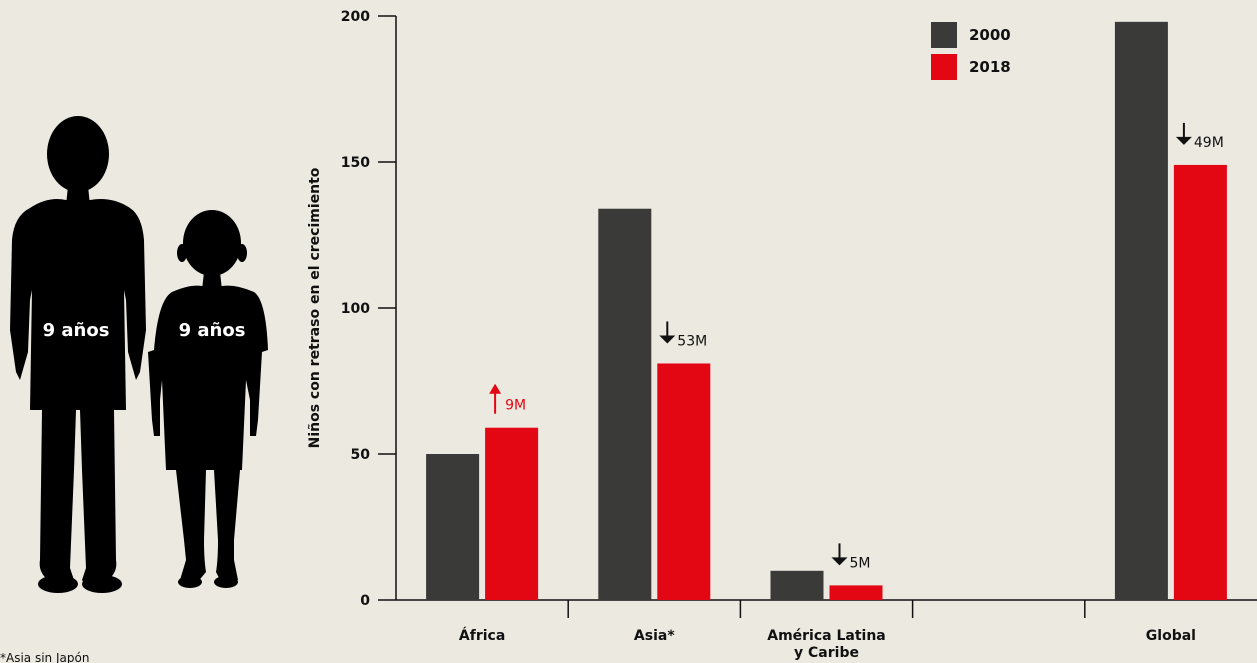 The height and width of the screenshot is (663, 1257). I want to click on legend-label-2018: 2018, so click(990, 67).